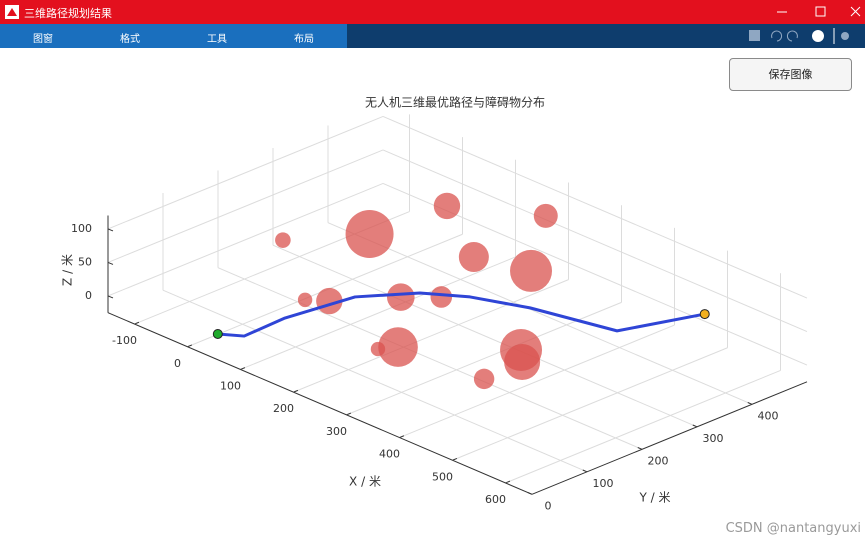 Image resolution: width=865 pixels, height=544 pixels. Describe the element at coordinates (130, 39) in the screenshot. I see `menu-item: 格式` at that location.